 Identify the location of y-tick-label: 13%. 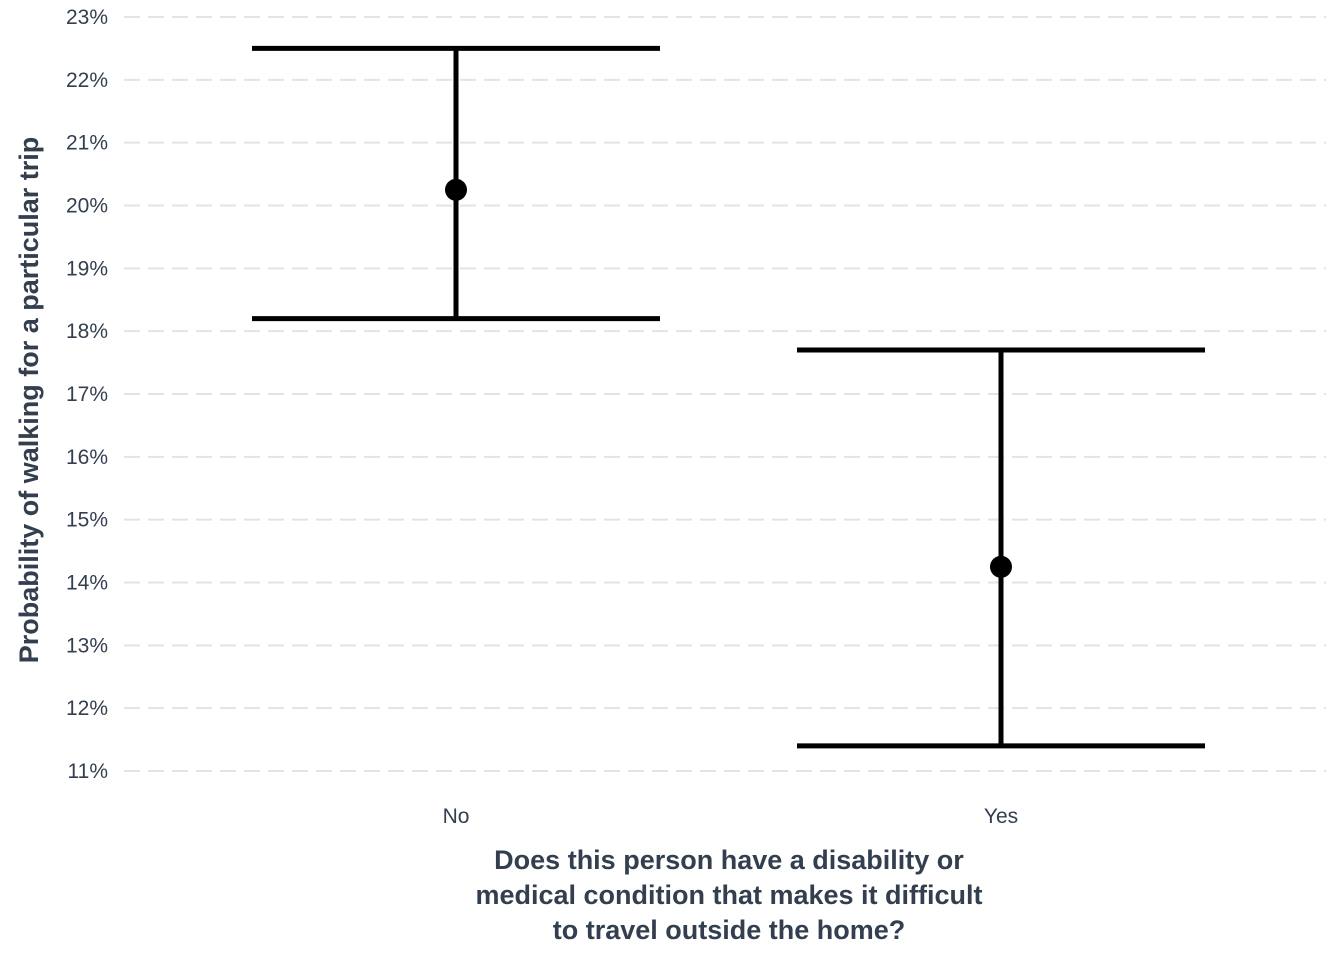
(87, 645).